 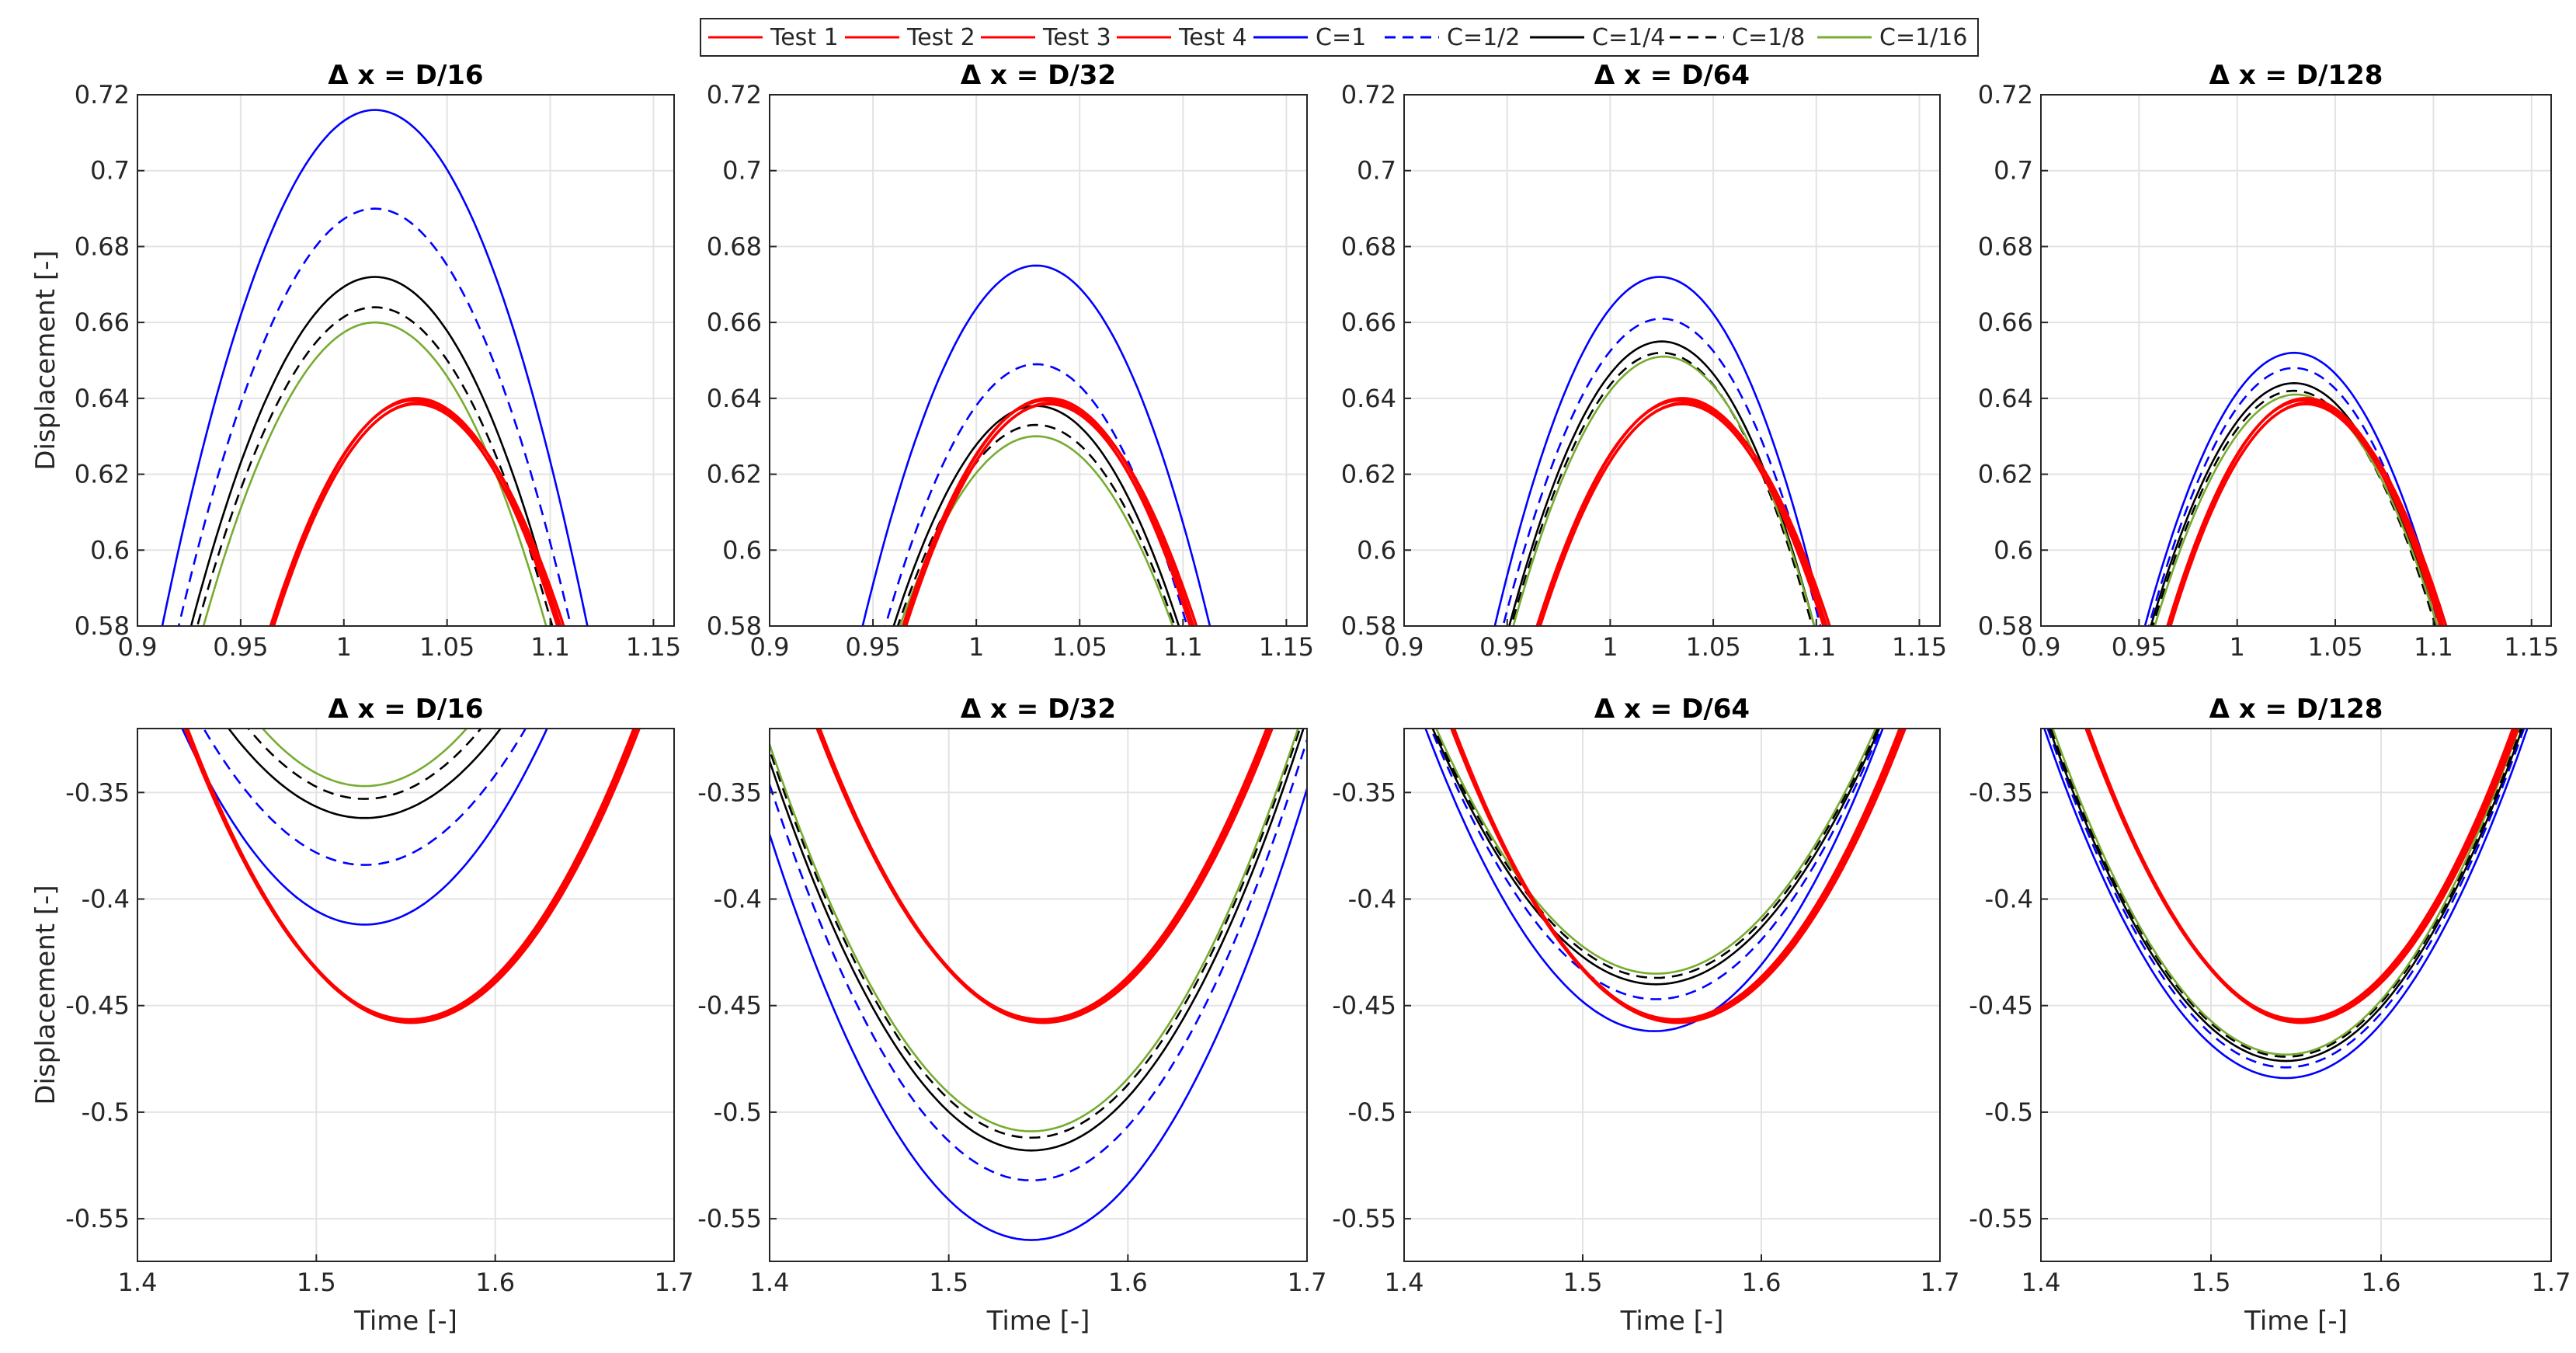 I want to click on y-tick-label: 0.62, so click(x=102, y=474).